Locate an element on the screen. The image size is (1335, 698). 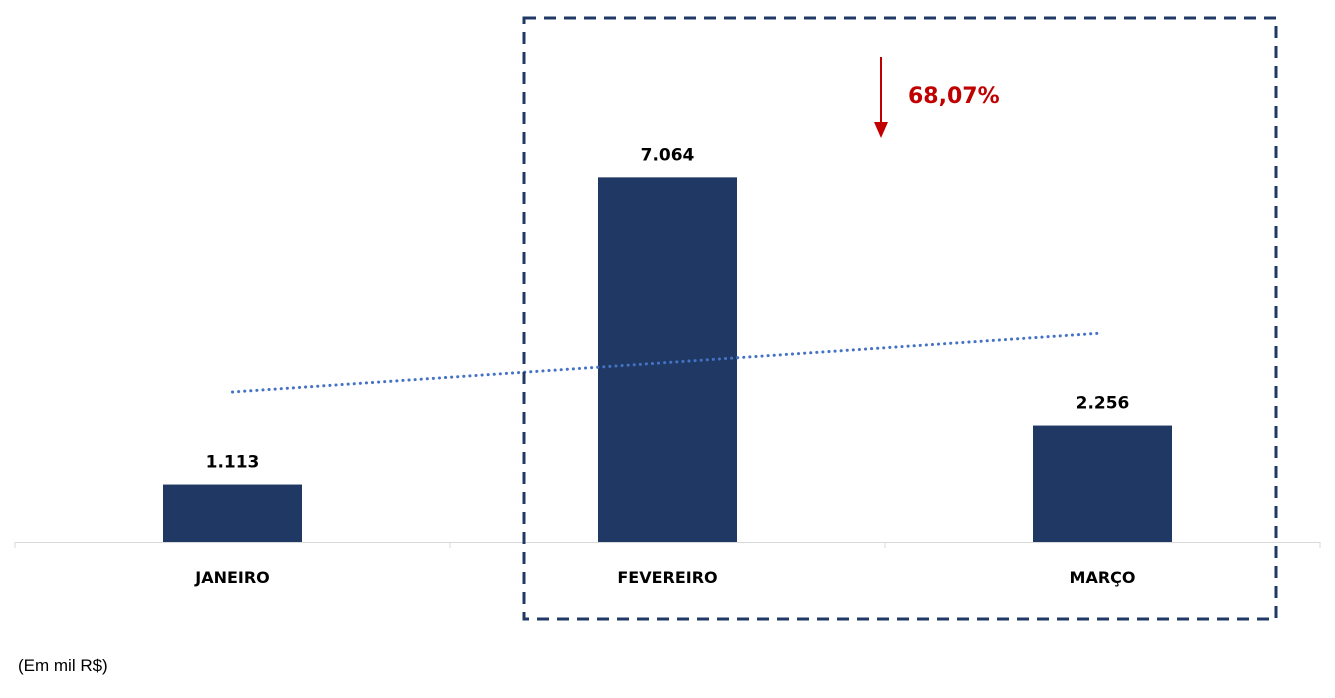
bar-fevereiro is located at coordinates (667, 360).